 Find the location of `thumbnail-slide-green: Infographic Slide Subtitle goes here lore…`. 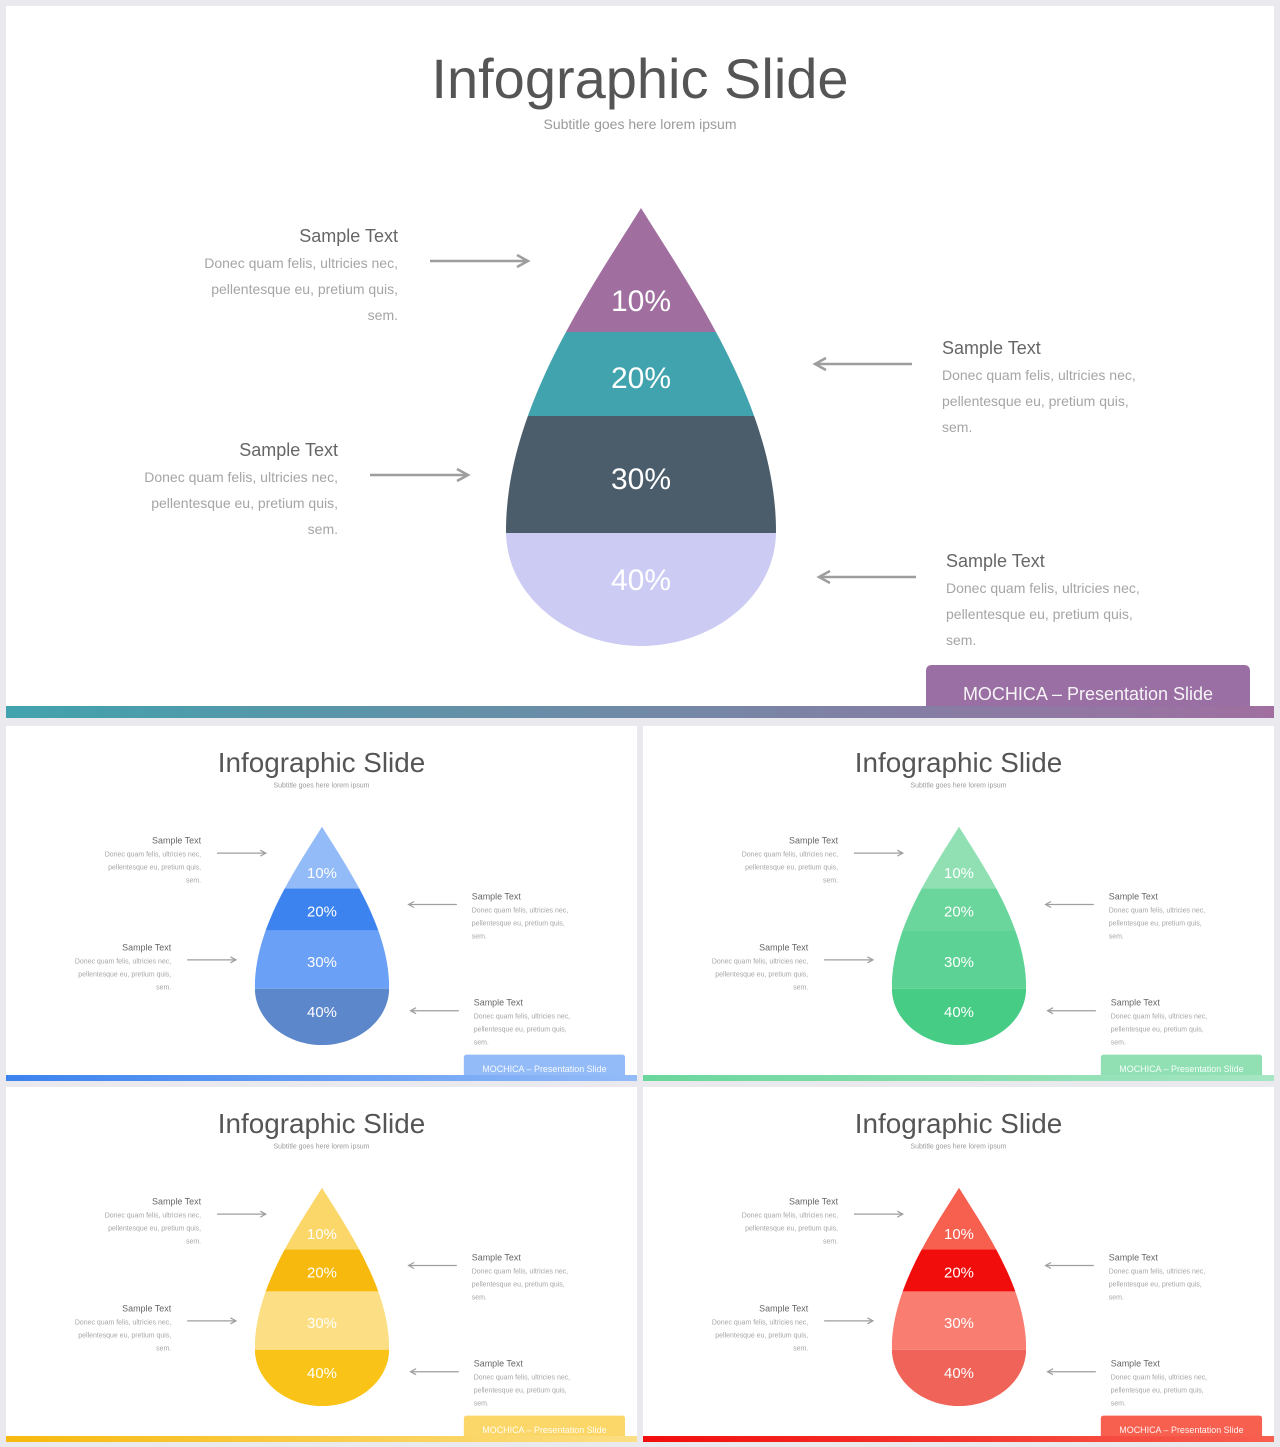

thumbnail-slide-green: Infographic Slide Subtitle goes here lore… is located at coordinates (958, 903).